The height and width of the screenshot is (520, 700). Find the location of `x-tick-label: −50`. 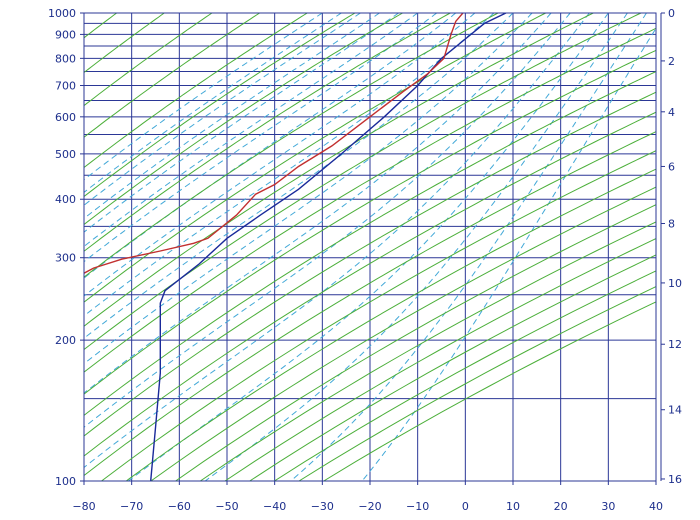

x-tick-label: −50 is located at coordinates (226, 506).